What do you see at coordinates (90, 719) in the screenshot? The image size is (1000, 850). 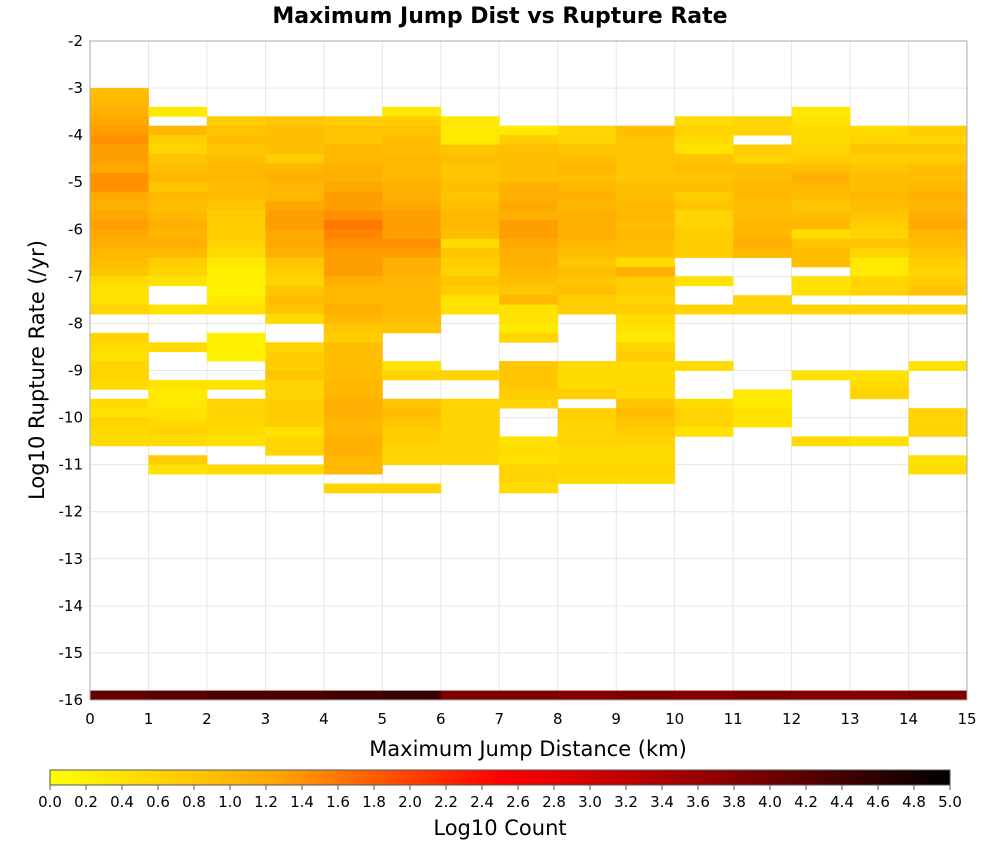 I see `x-tick-label: 0` at bounding box center [90, 719].